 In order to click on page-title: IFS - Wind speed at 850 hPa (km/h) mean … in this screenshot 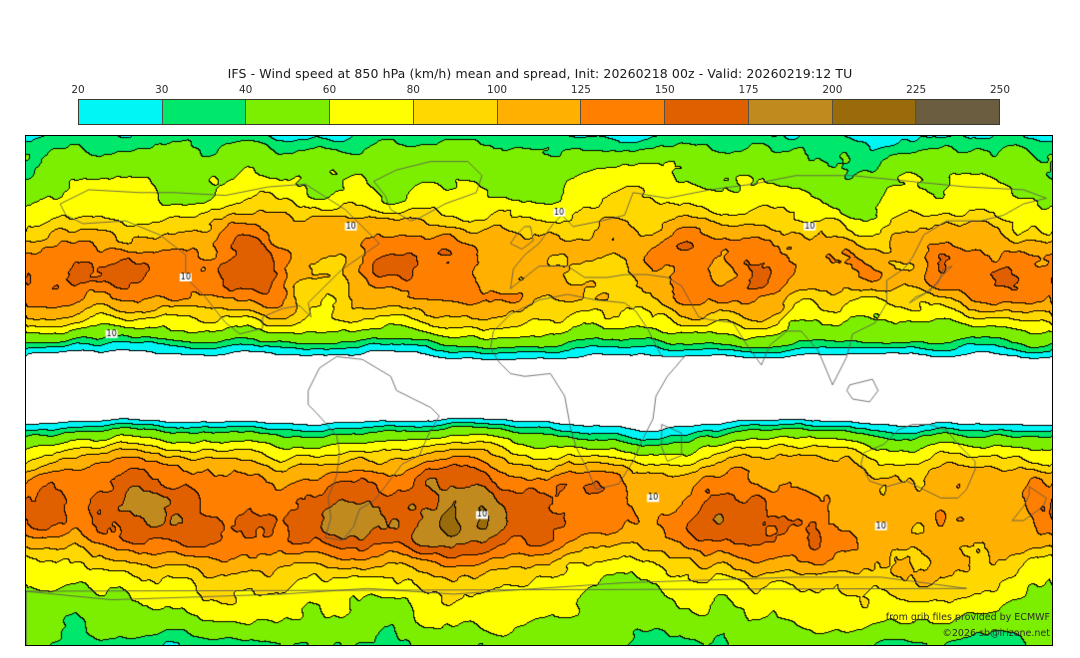, I will do `click(540, 73)`.